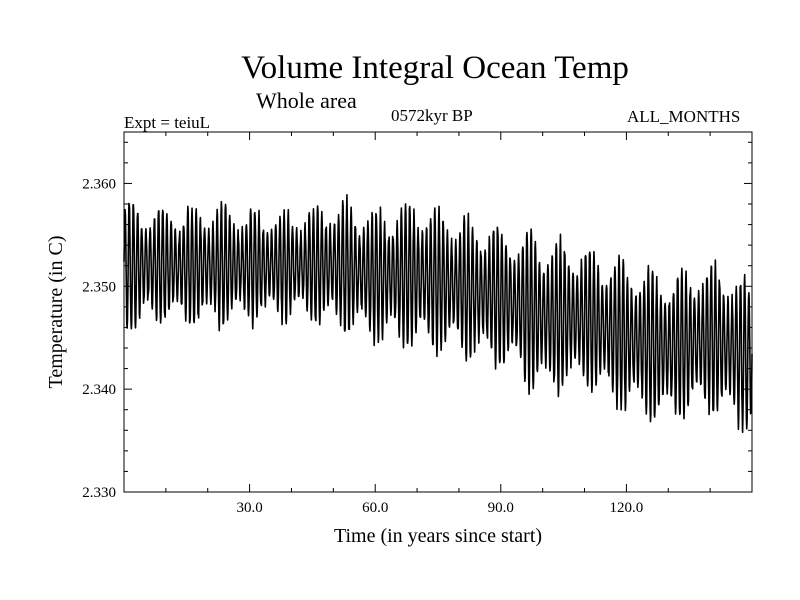 The height and width of the screenshot is (600, 800). What do you see at coordinates (375, 508) in the screenshot?
I see `x-tick-label: 60.0` at bounding box center [375, 508].